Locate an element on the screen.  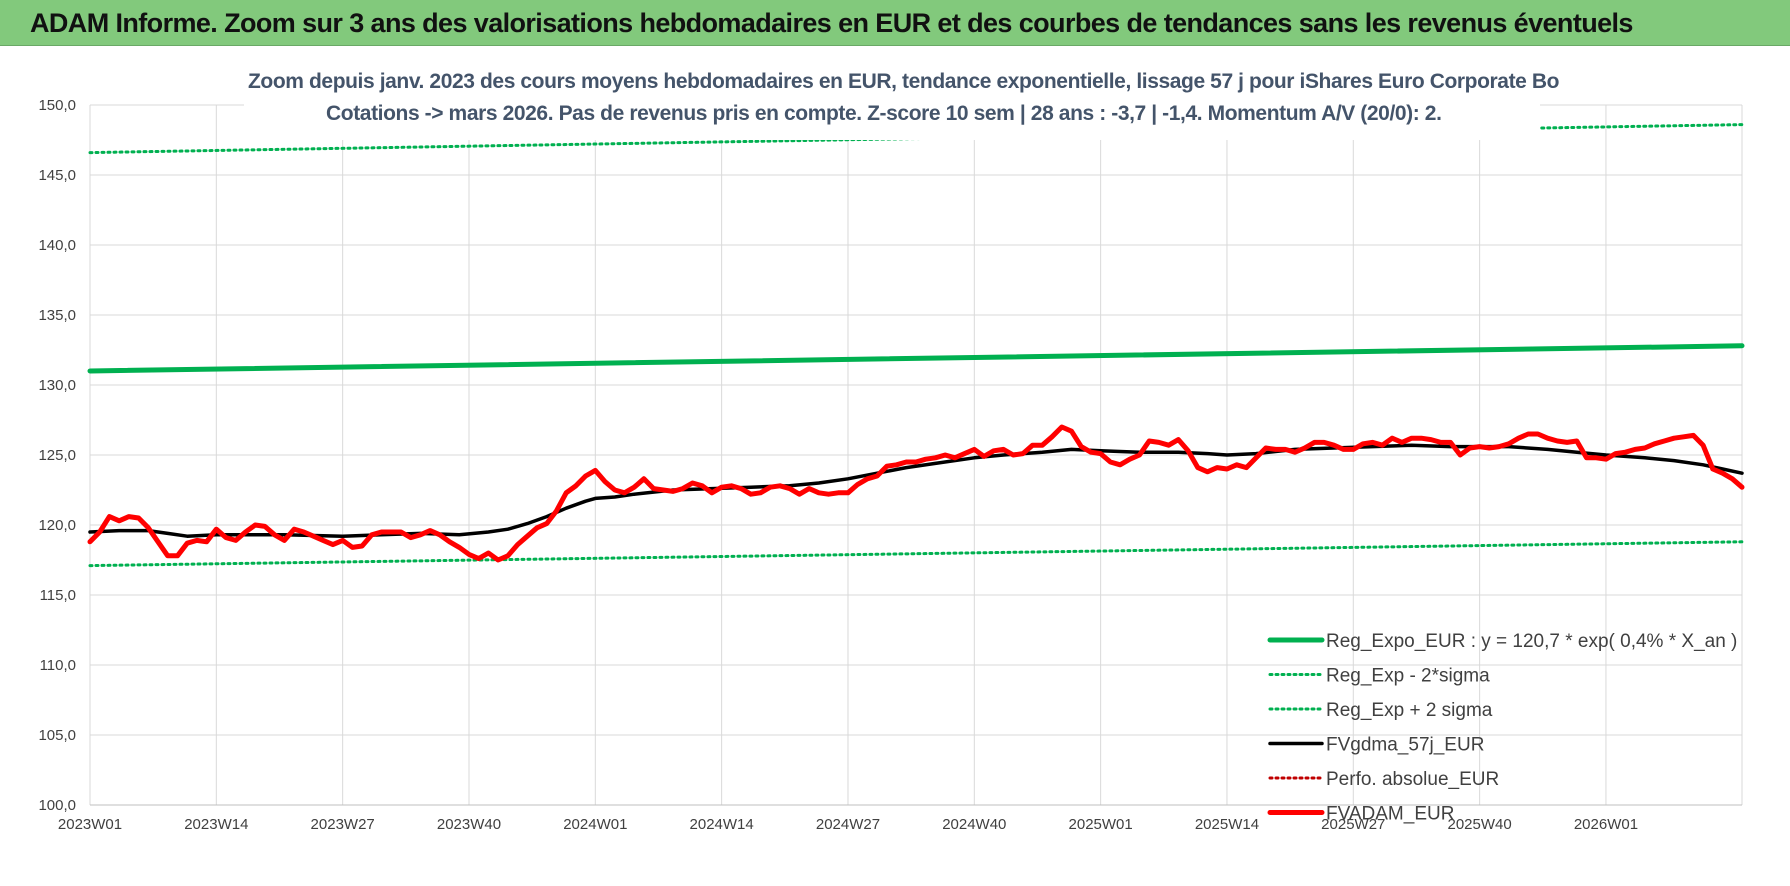
y-tick-label: 140,0 is located at coordinates (57, 245).